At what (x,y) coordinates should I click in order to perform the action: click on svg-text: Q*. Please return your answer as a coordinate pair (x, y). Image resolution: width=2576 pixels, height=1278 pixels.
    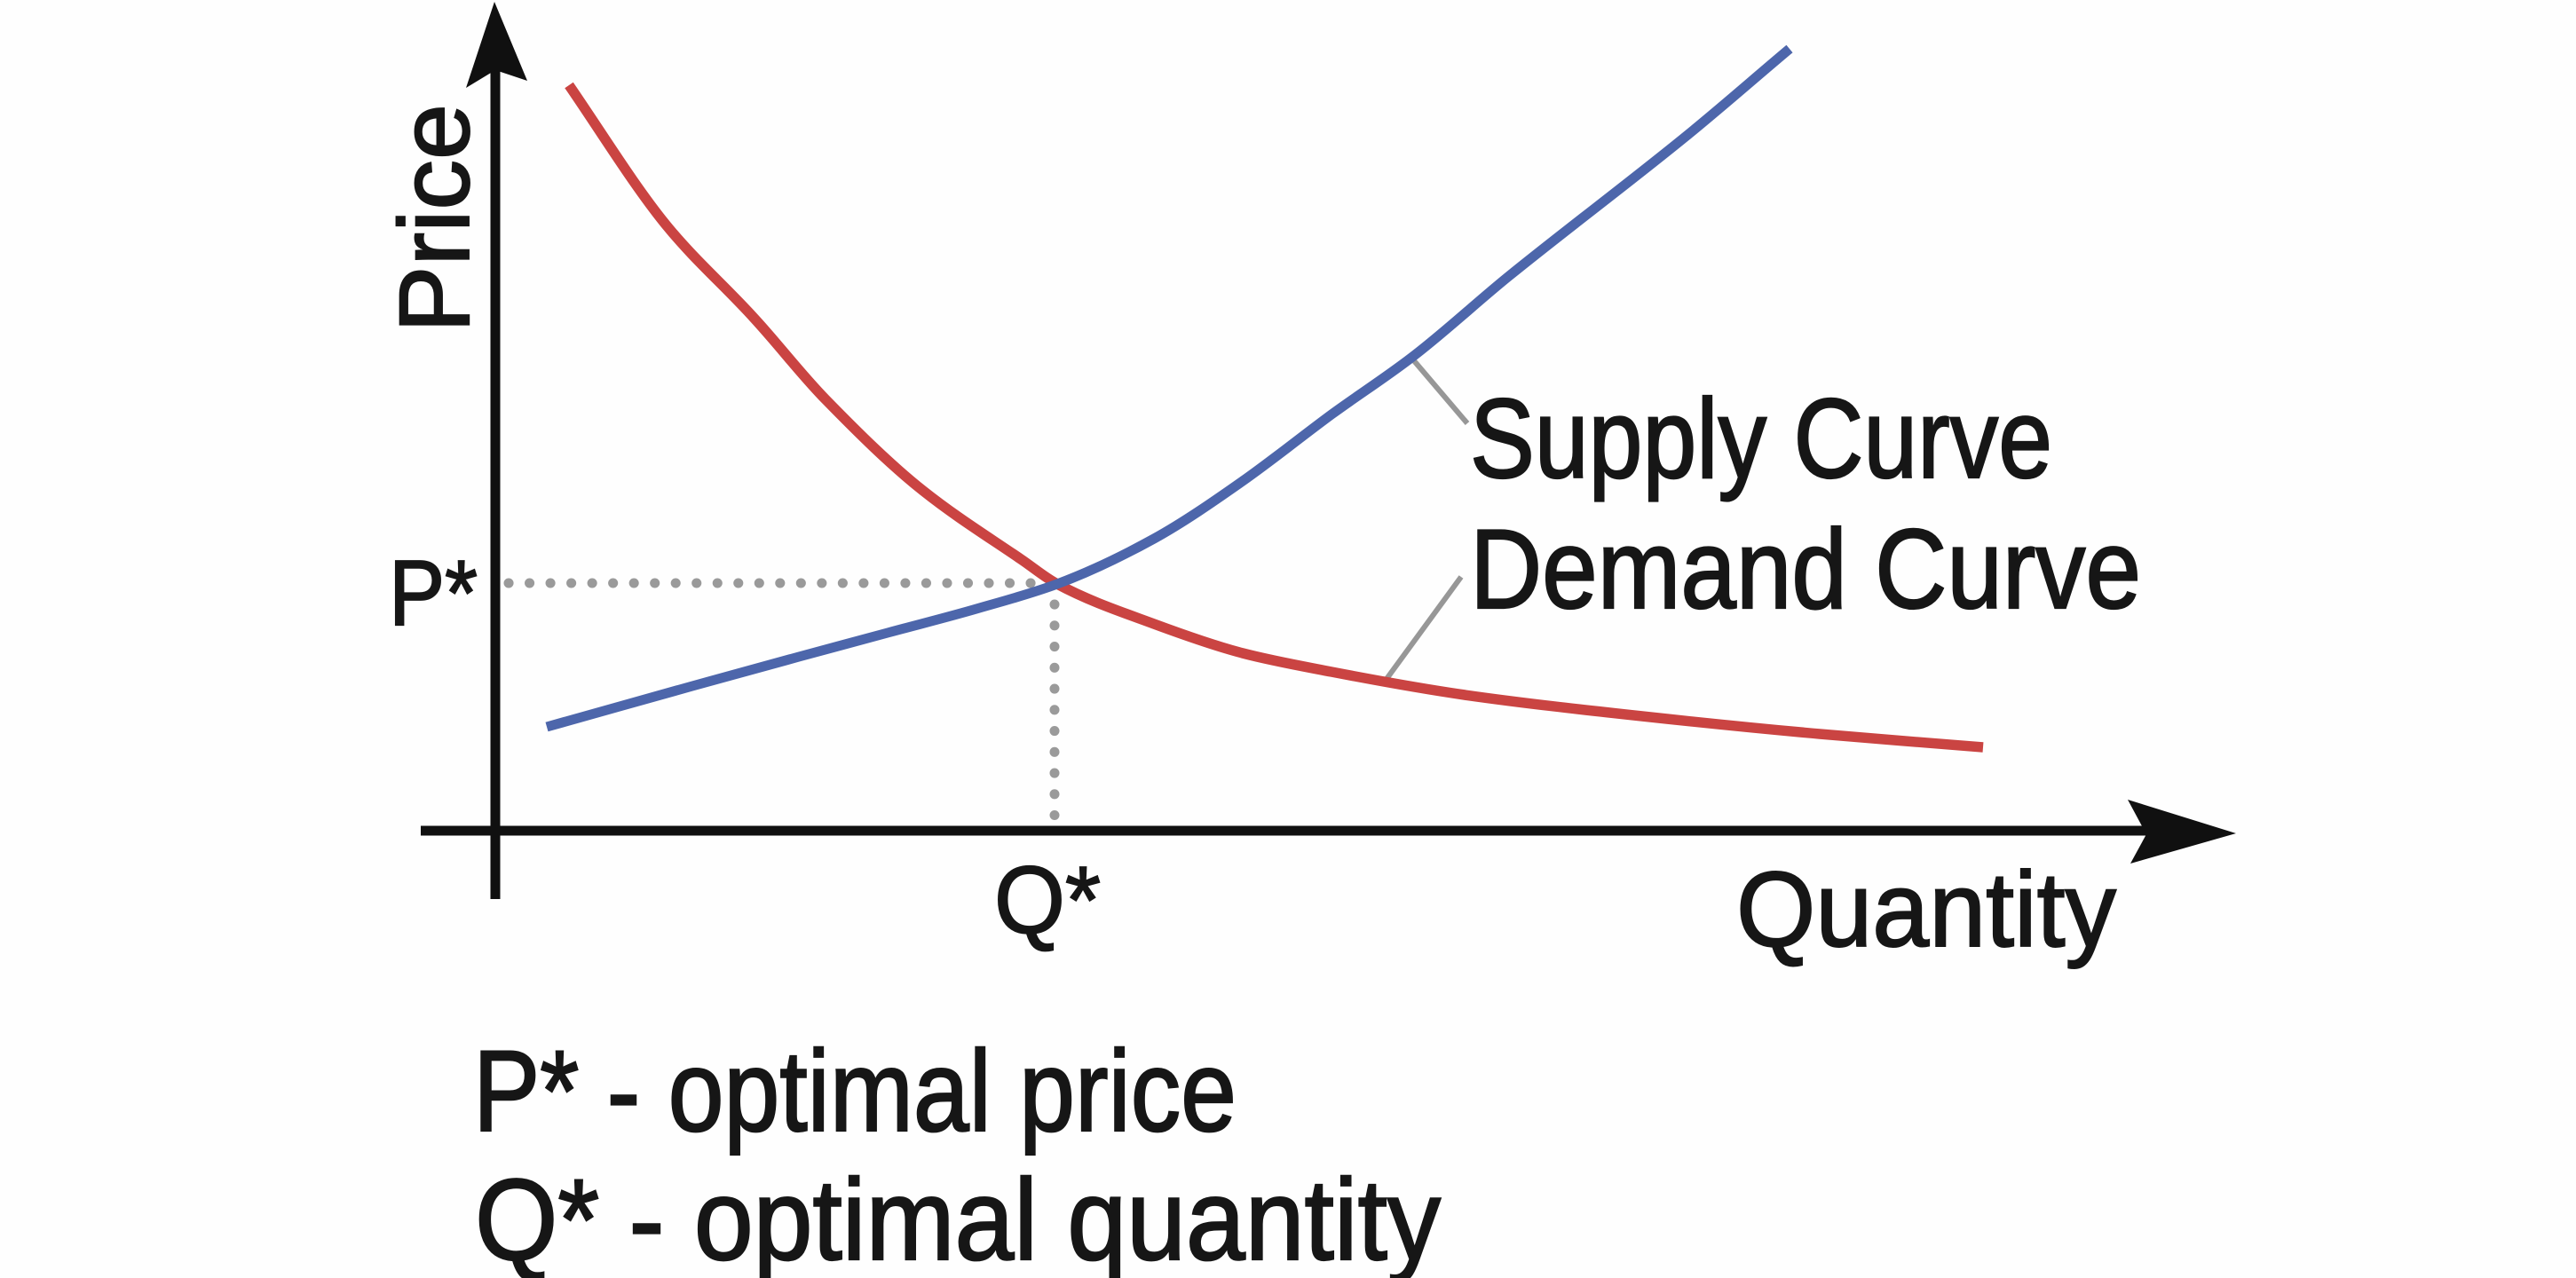
    Looking at the image, I should click on (1047, 899).